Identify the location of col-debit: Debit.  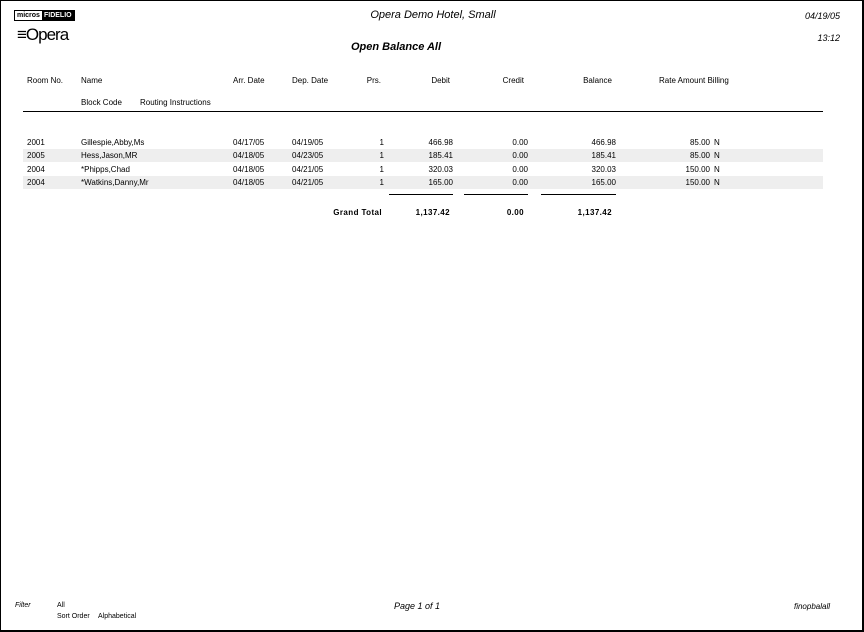
(440, 80).